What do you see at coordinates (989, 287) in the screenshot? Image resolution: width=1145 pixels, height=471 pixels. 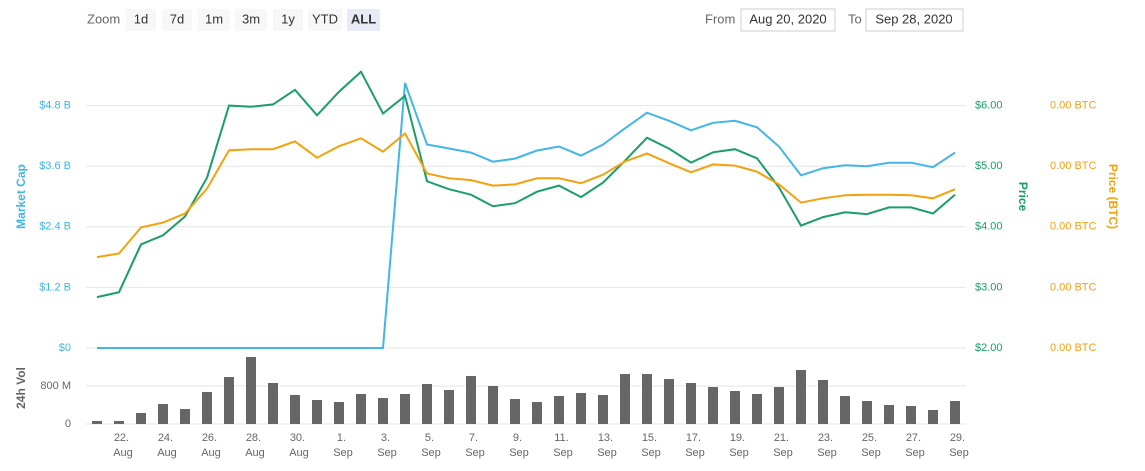 I see `y2-tick-label: $3.00` at bounding box center [989, 287].